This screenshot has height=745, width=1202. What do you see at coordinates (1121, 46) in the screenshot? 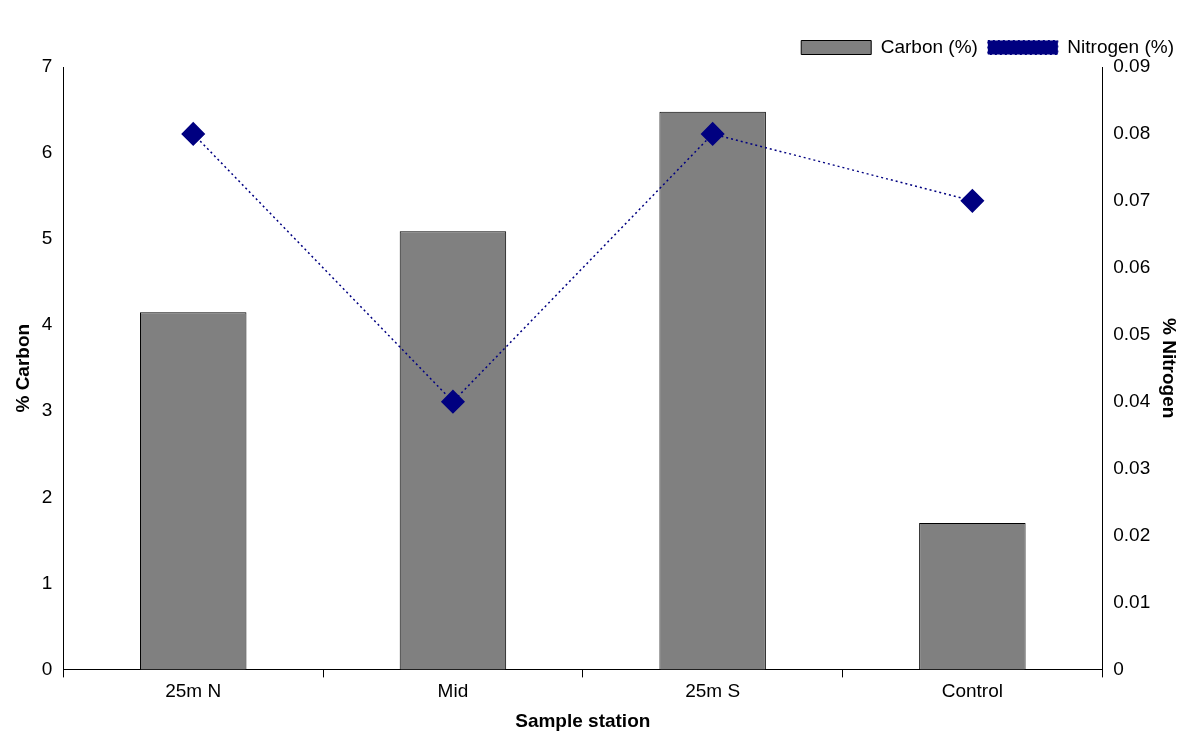
I see `legend-label: Nitrogen (%)` at bounding box center [1121, 46].